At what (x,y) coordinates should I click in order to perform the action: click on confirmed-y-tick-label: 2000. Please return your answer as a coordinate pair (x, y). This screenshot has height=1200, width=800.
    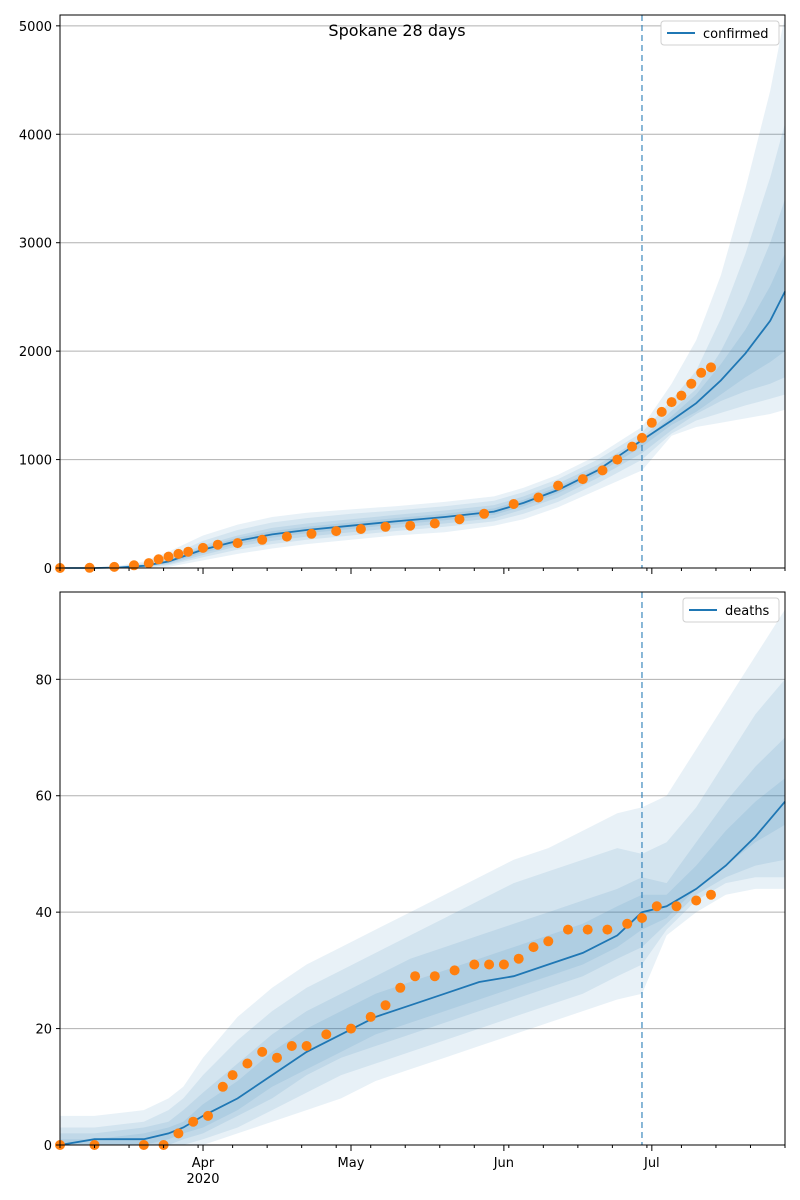
    Looking at the image, I should click on (35, 352).